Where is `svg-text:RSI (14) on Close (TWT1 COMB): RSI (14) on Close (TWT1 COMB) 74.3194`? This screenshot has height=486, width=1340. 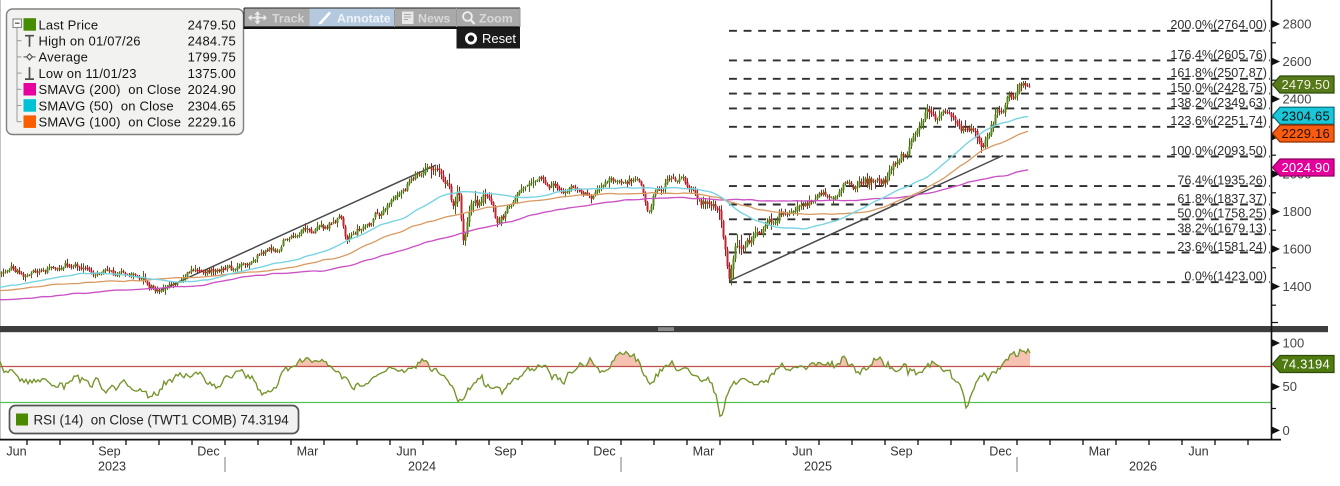 svg-text:RSI (14) on Close (TWT1 COMB): RSI (14) on Close (TWT1 COMB) 74.3194 is located at coordinates (162, 419).